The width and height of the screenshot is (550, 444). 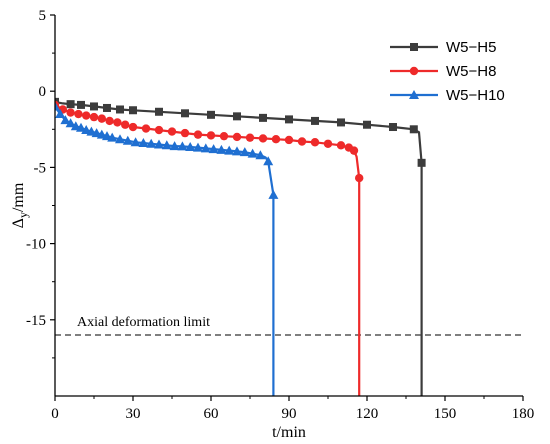 What do you see at coordinates (40, 168) in the screenshot?
I see `y-tick-label: -5` at bounding box center [40, 168].